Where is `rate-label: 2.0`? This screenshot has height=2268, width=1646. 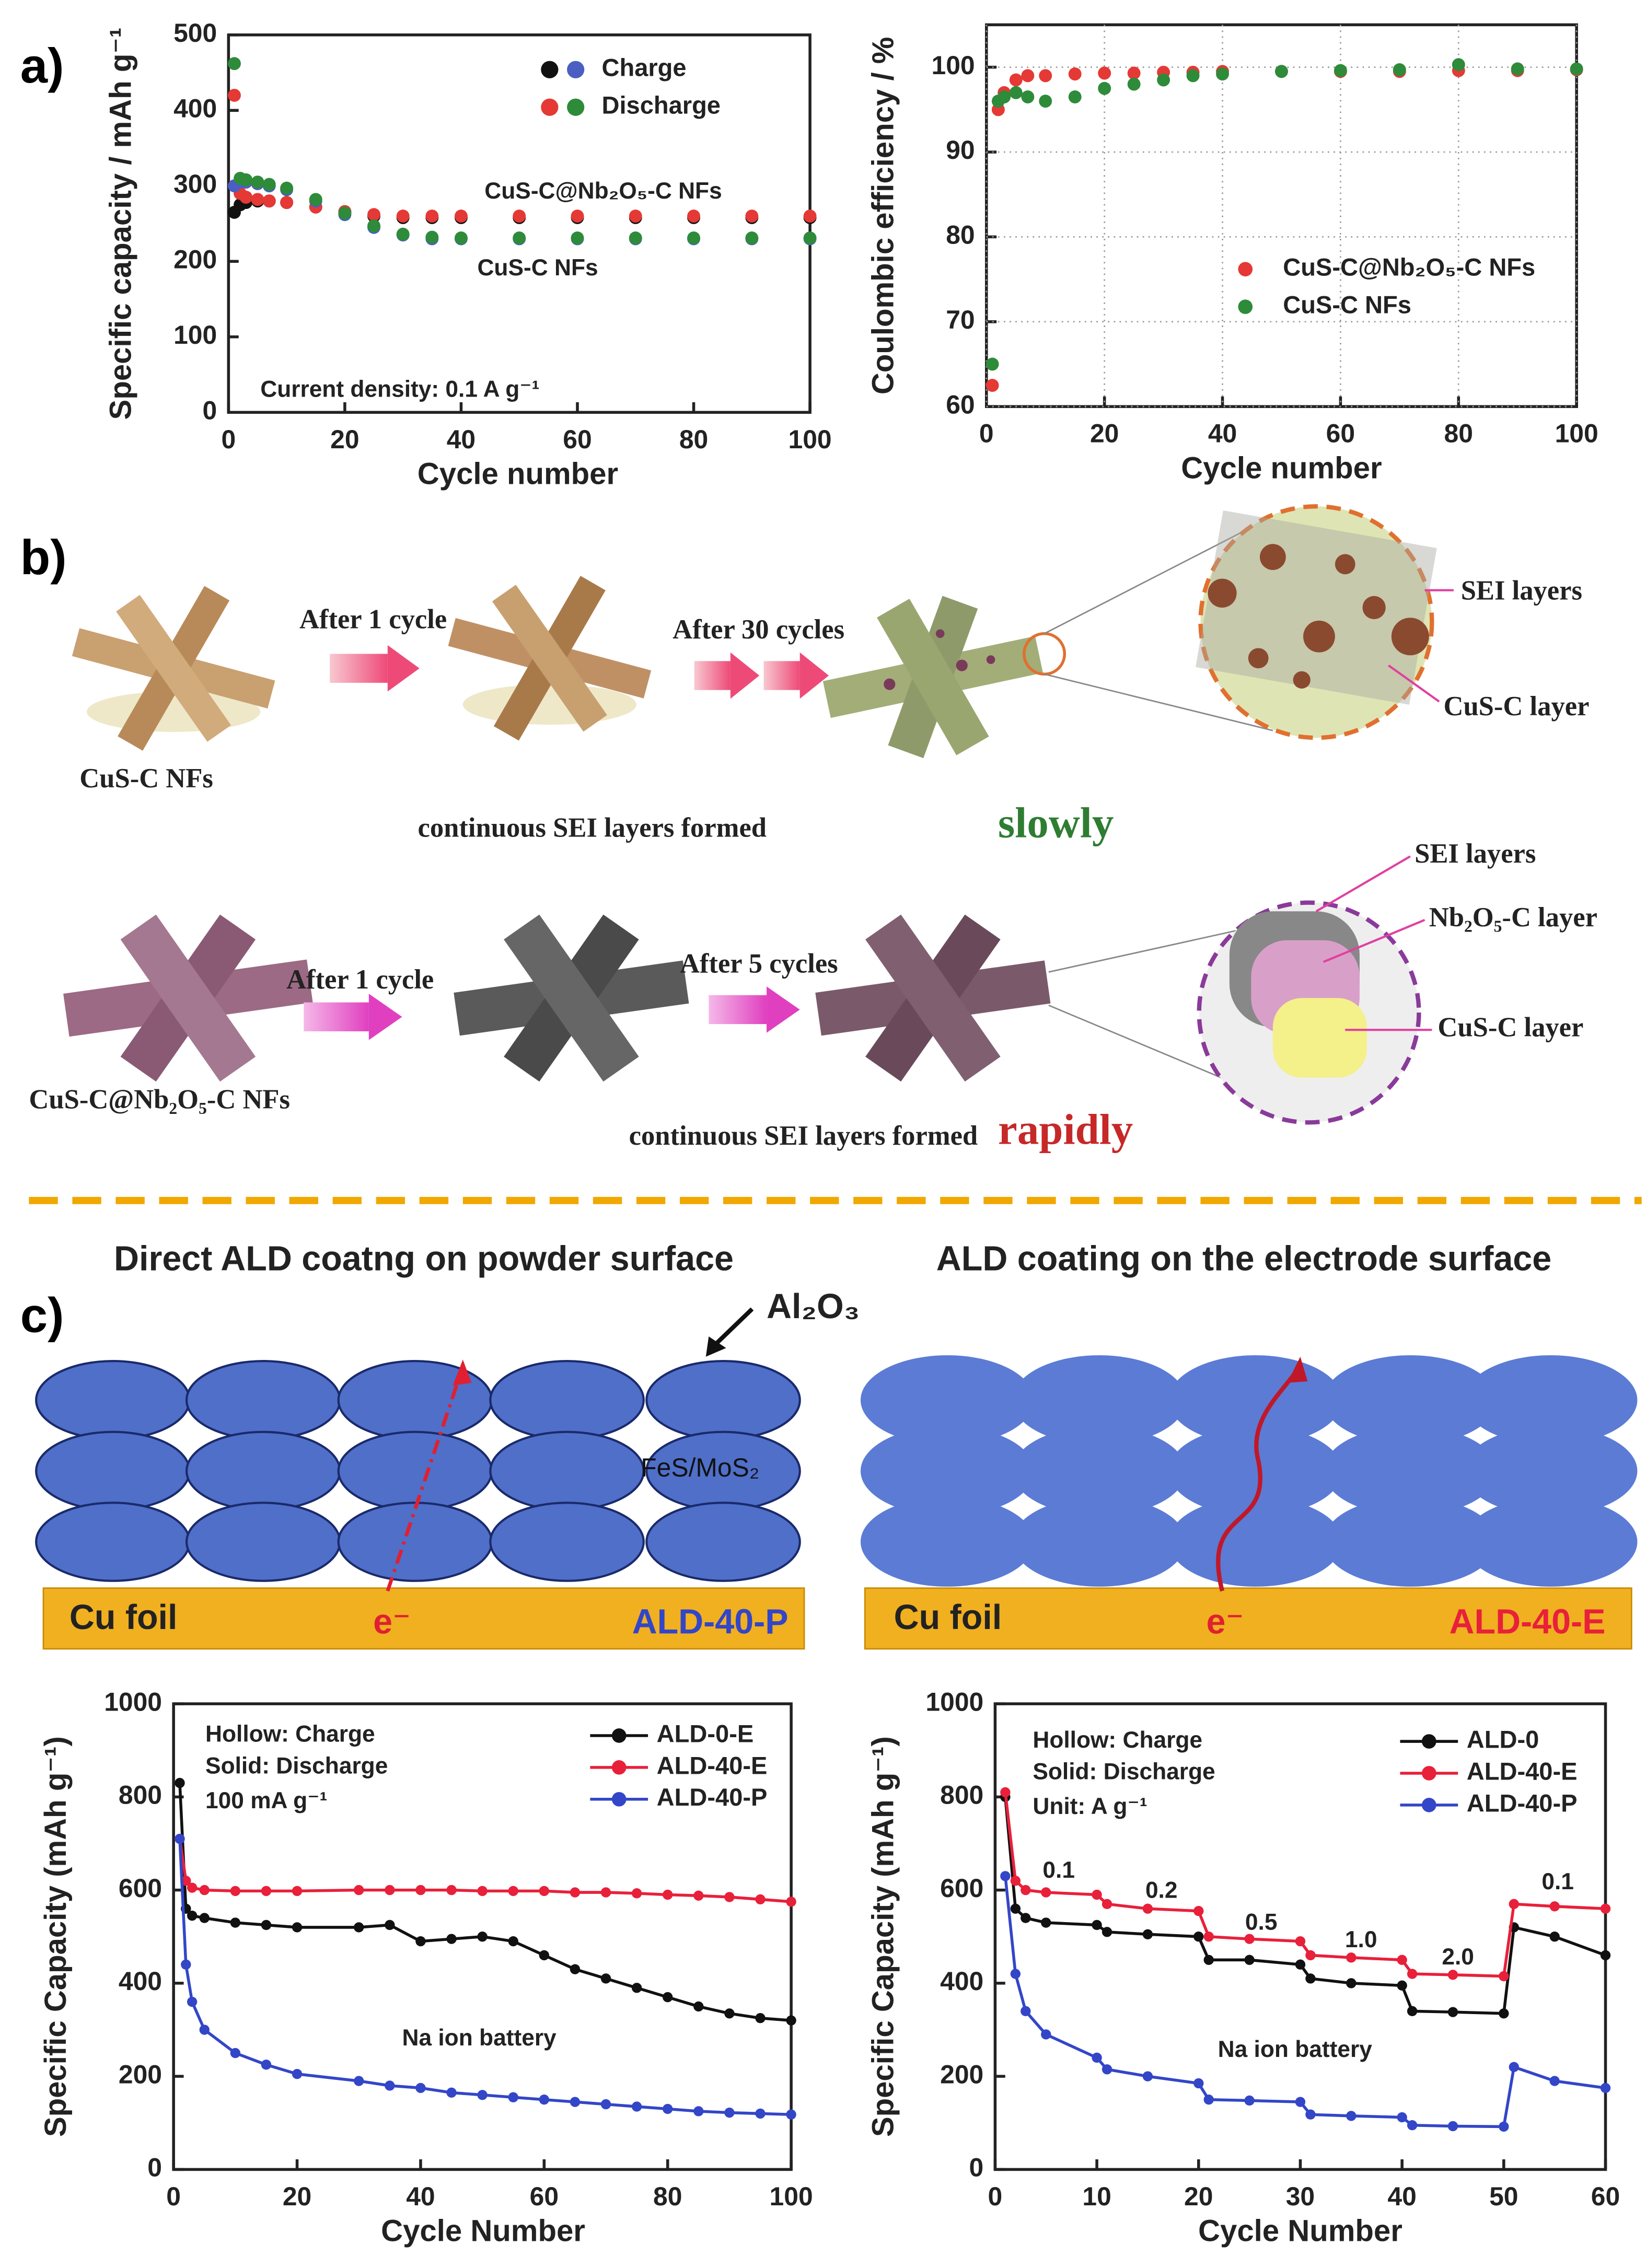 rate-label: 2.0 is located at coordinates (1458, 1957).